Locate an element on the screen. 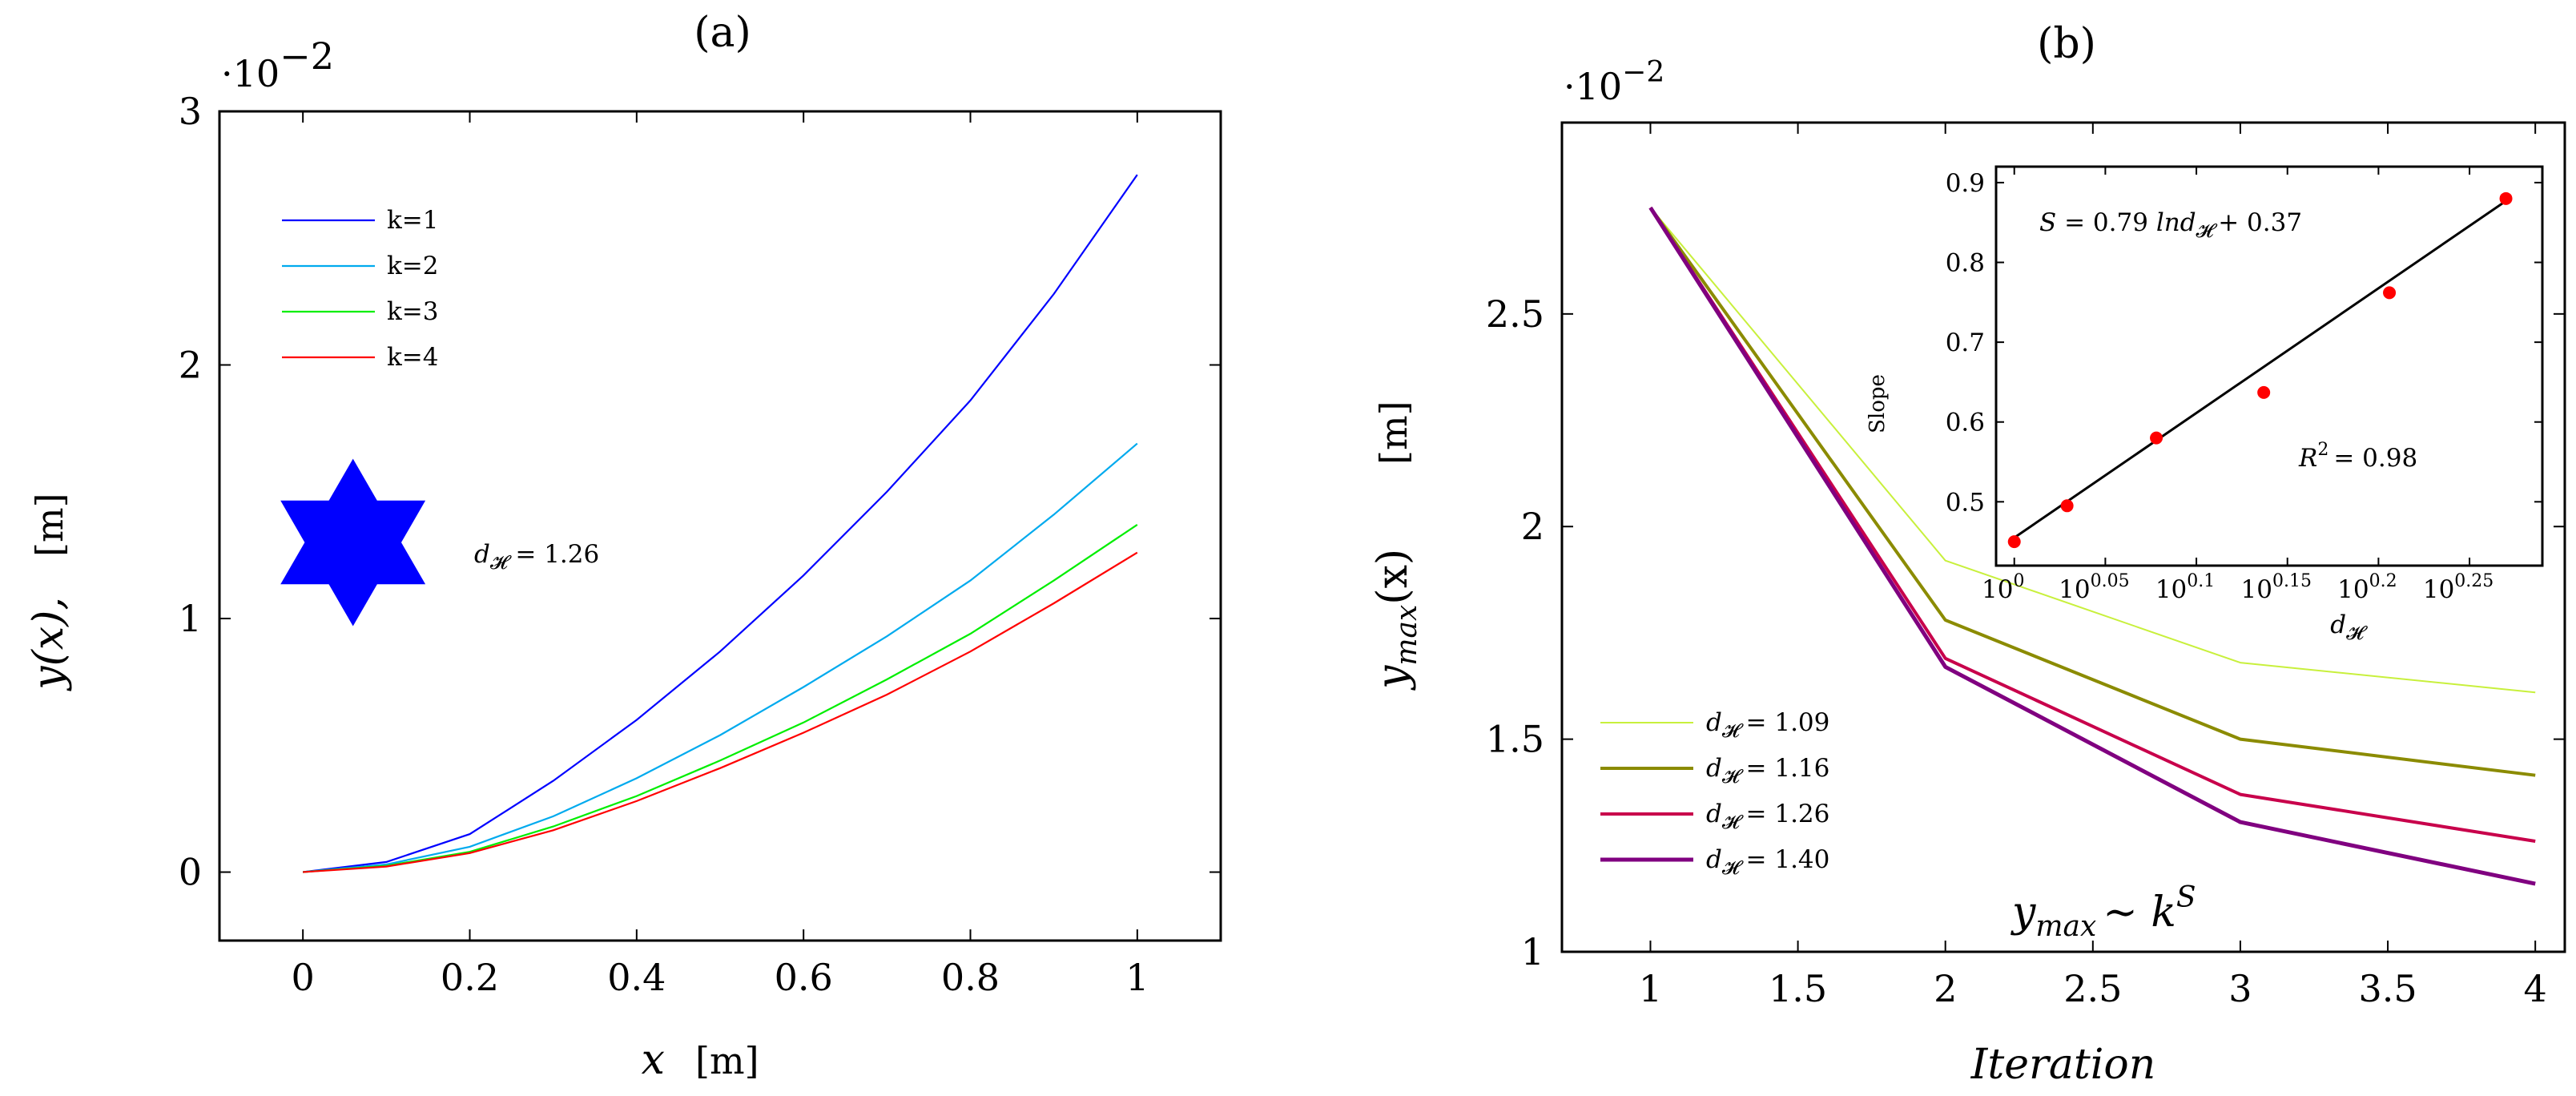  a-ytick-label: 3 is located at coordinates (191, 111).